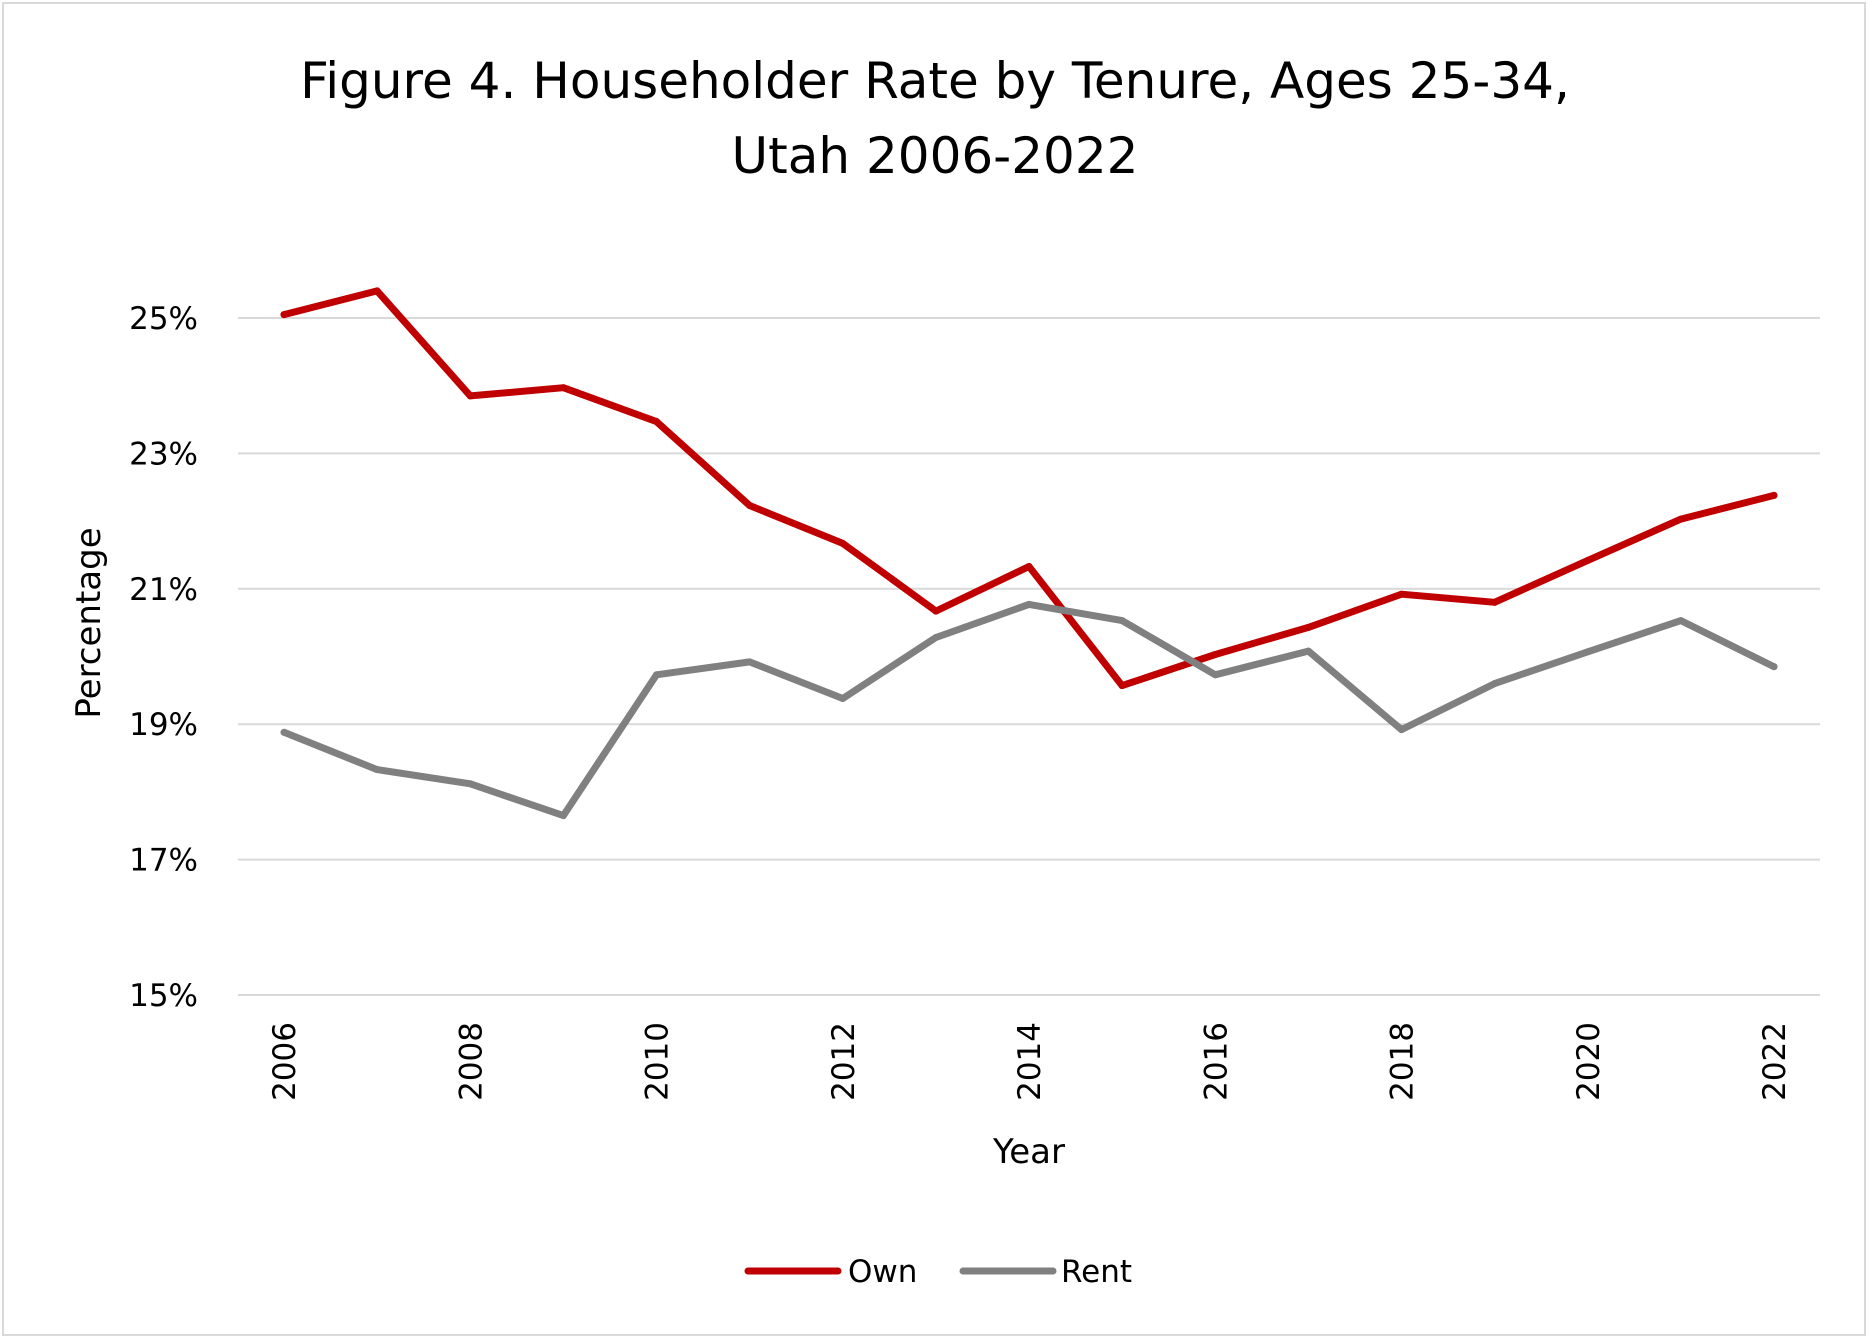 The width and height of the screenshot is (1872, 1340). I want to click on x-tick-label: 2006, so click(285, 1061).